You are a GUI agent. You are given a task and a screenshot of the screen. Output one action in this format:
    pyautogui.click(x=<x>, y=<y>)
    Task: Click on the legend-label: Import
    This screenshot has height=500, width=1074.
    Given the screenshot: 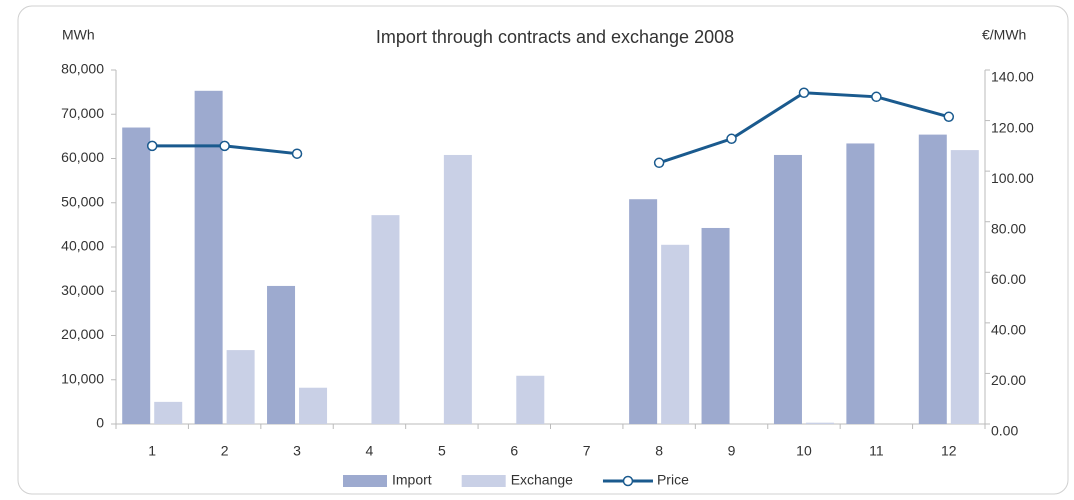 What is the action you would take?
    pyautogui.click(x=412, y=480)
    